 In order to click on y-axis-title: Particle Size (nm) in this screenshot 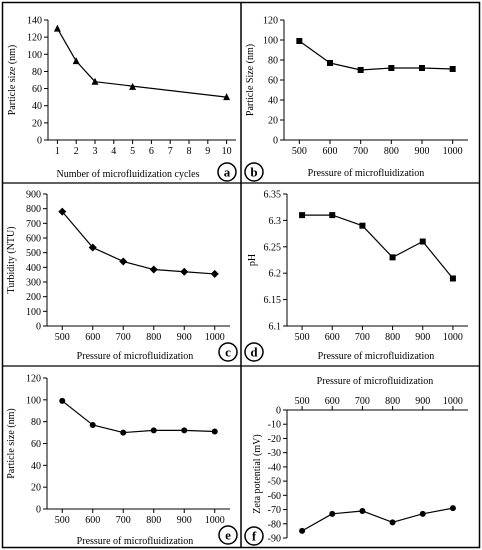, I will do `click(250, 80)`.